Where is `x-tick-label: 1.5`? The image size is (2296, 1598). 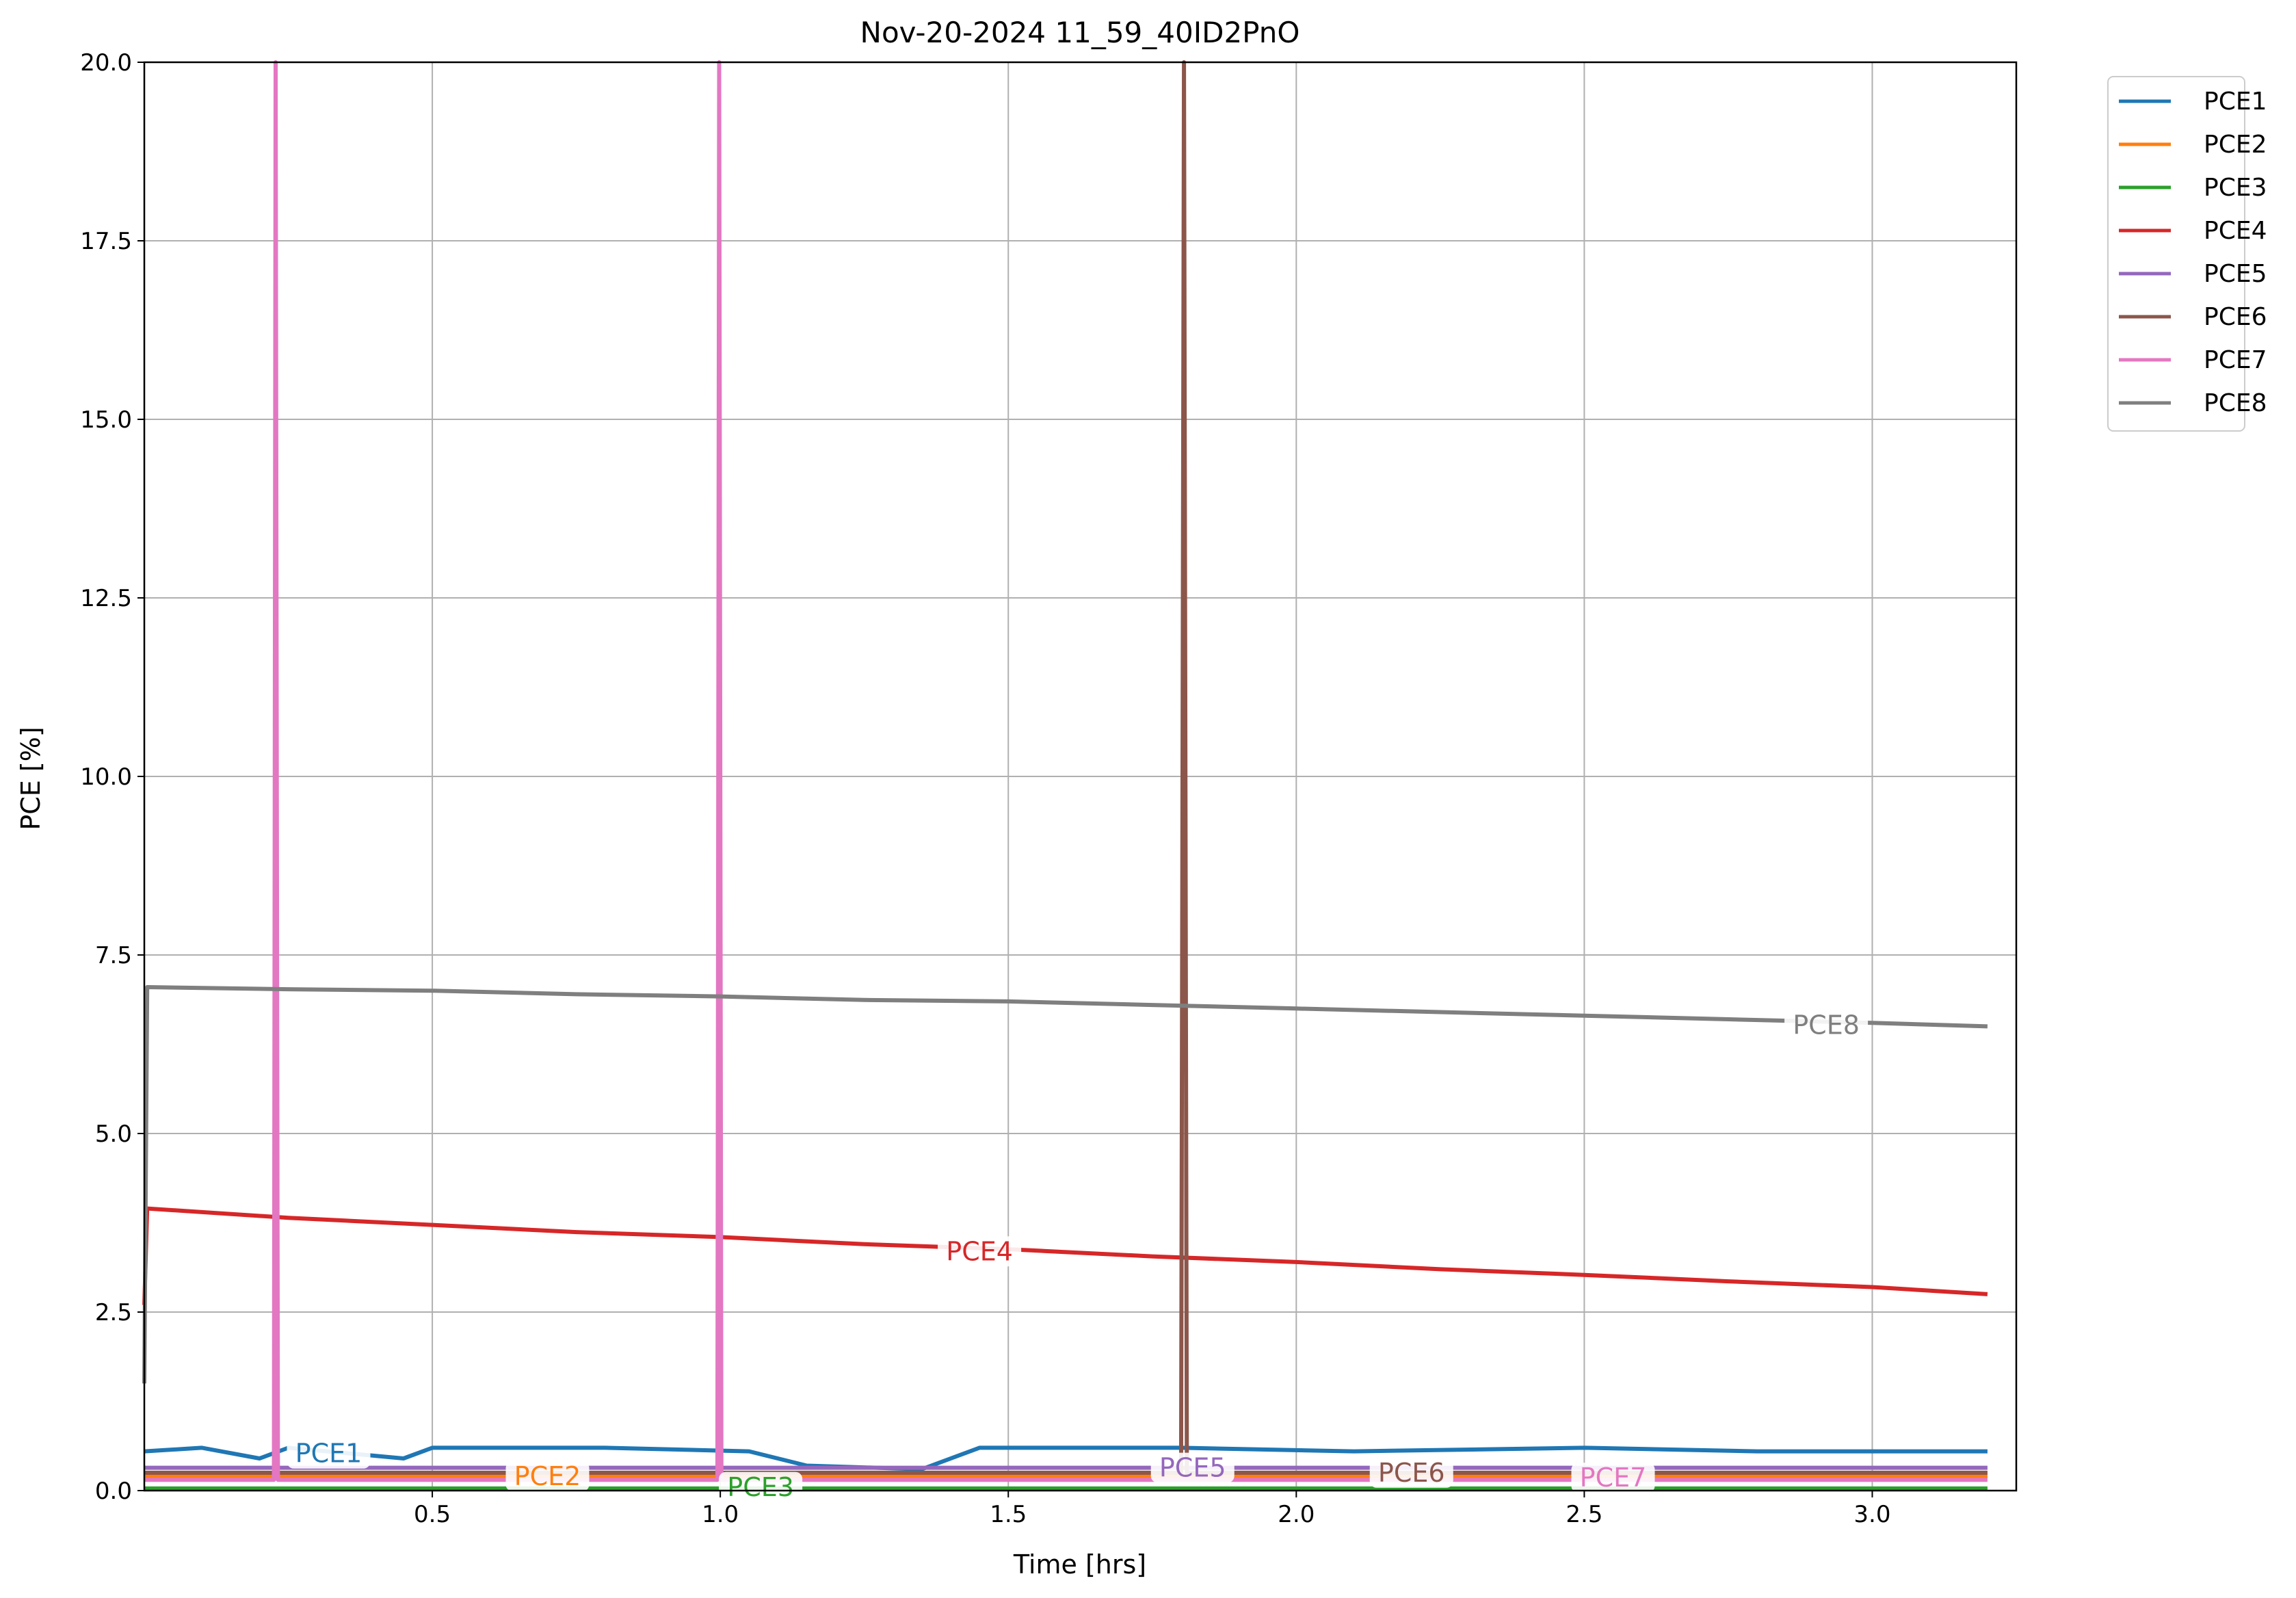
x-tick-label: 1.5 is located at coordinates (1008, 1514).